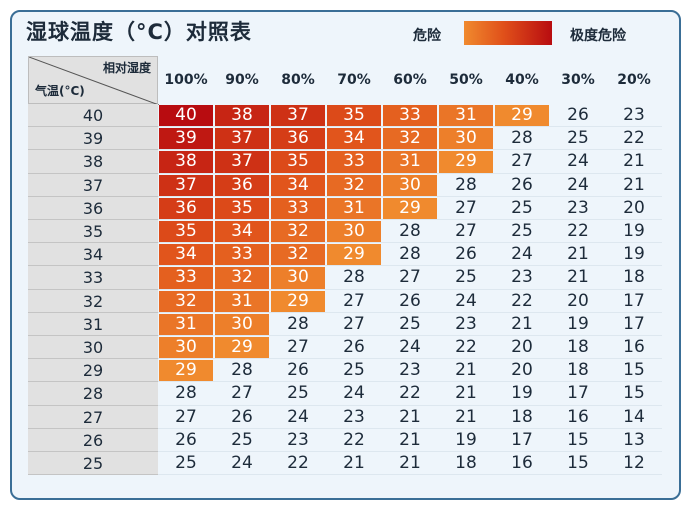 The image size is (691, 510). Describe the element at coordinates (242, 116) in the screenshot. I see `table-cell: 38` at that location.